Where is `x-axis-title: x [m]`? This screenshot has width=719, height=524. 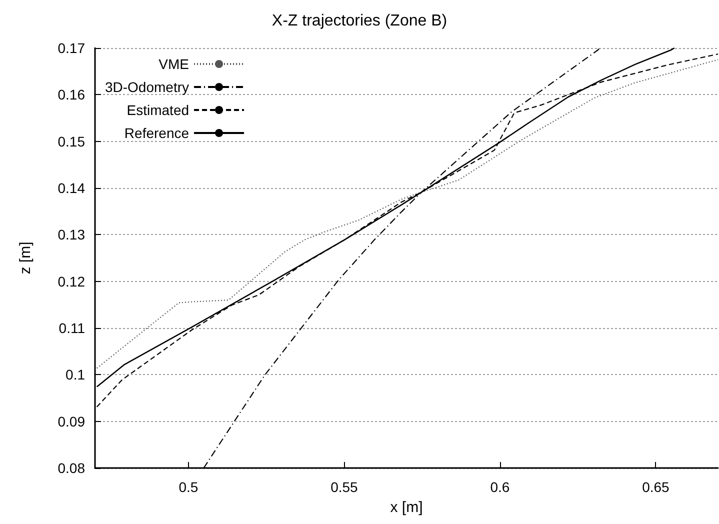 x-axis-title: x [m] is located at coordinates (406, 507).